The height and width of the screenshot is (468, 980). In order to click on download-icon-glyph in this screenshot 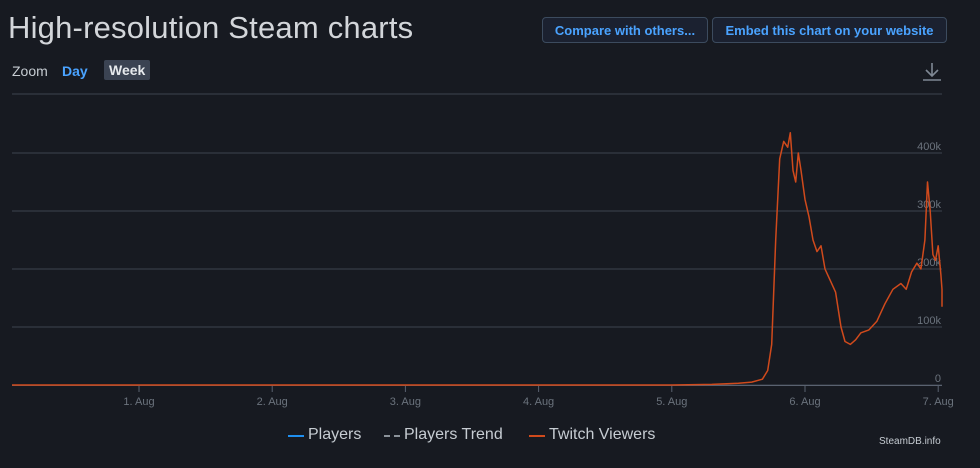, I will do `click(932, 72)`.